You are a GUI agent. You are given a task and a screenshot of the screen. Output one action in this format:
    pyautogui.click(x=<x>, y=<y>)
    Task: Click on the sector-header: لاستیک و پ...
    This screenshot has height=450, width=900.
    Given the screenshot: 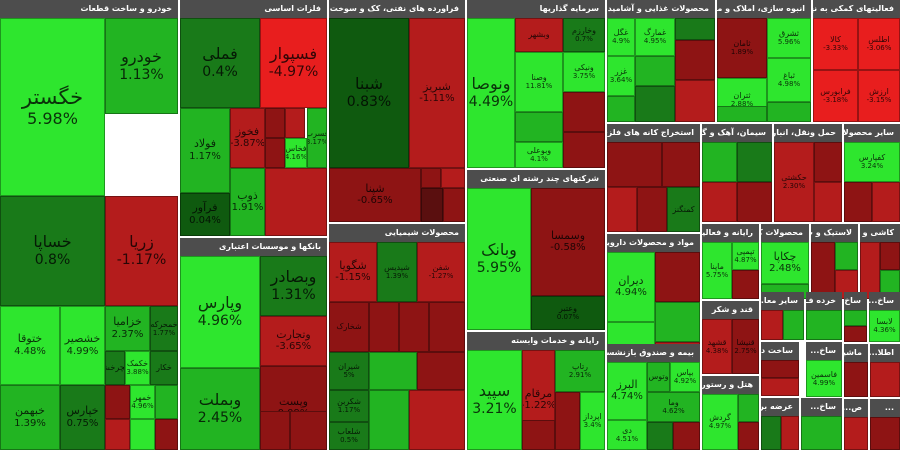 What is the action you would take?
    pyautogui.click(x=834, y=233)
    